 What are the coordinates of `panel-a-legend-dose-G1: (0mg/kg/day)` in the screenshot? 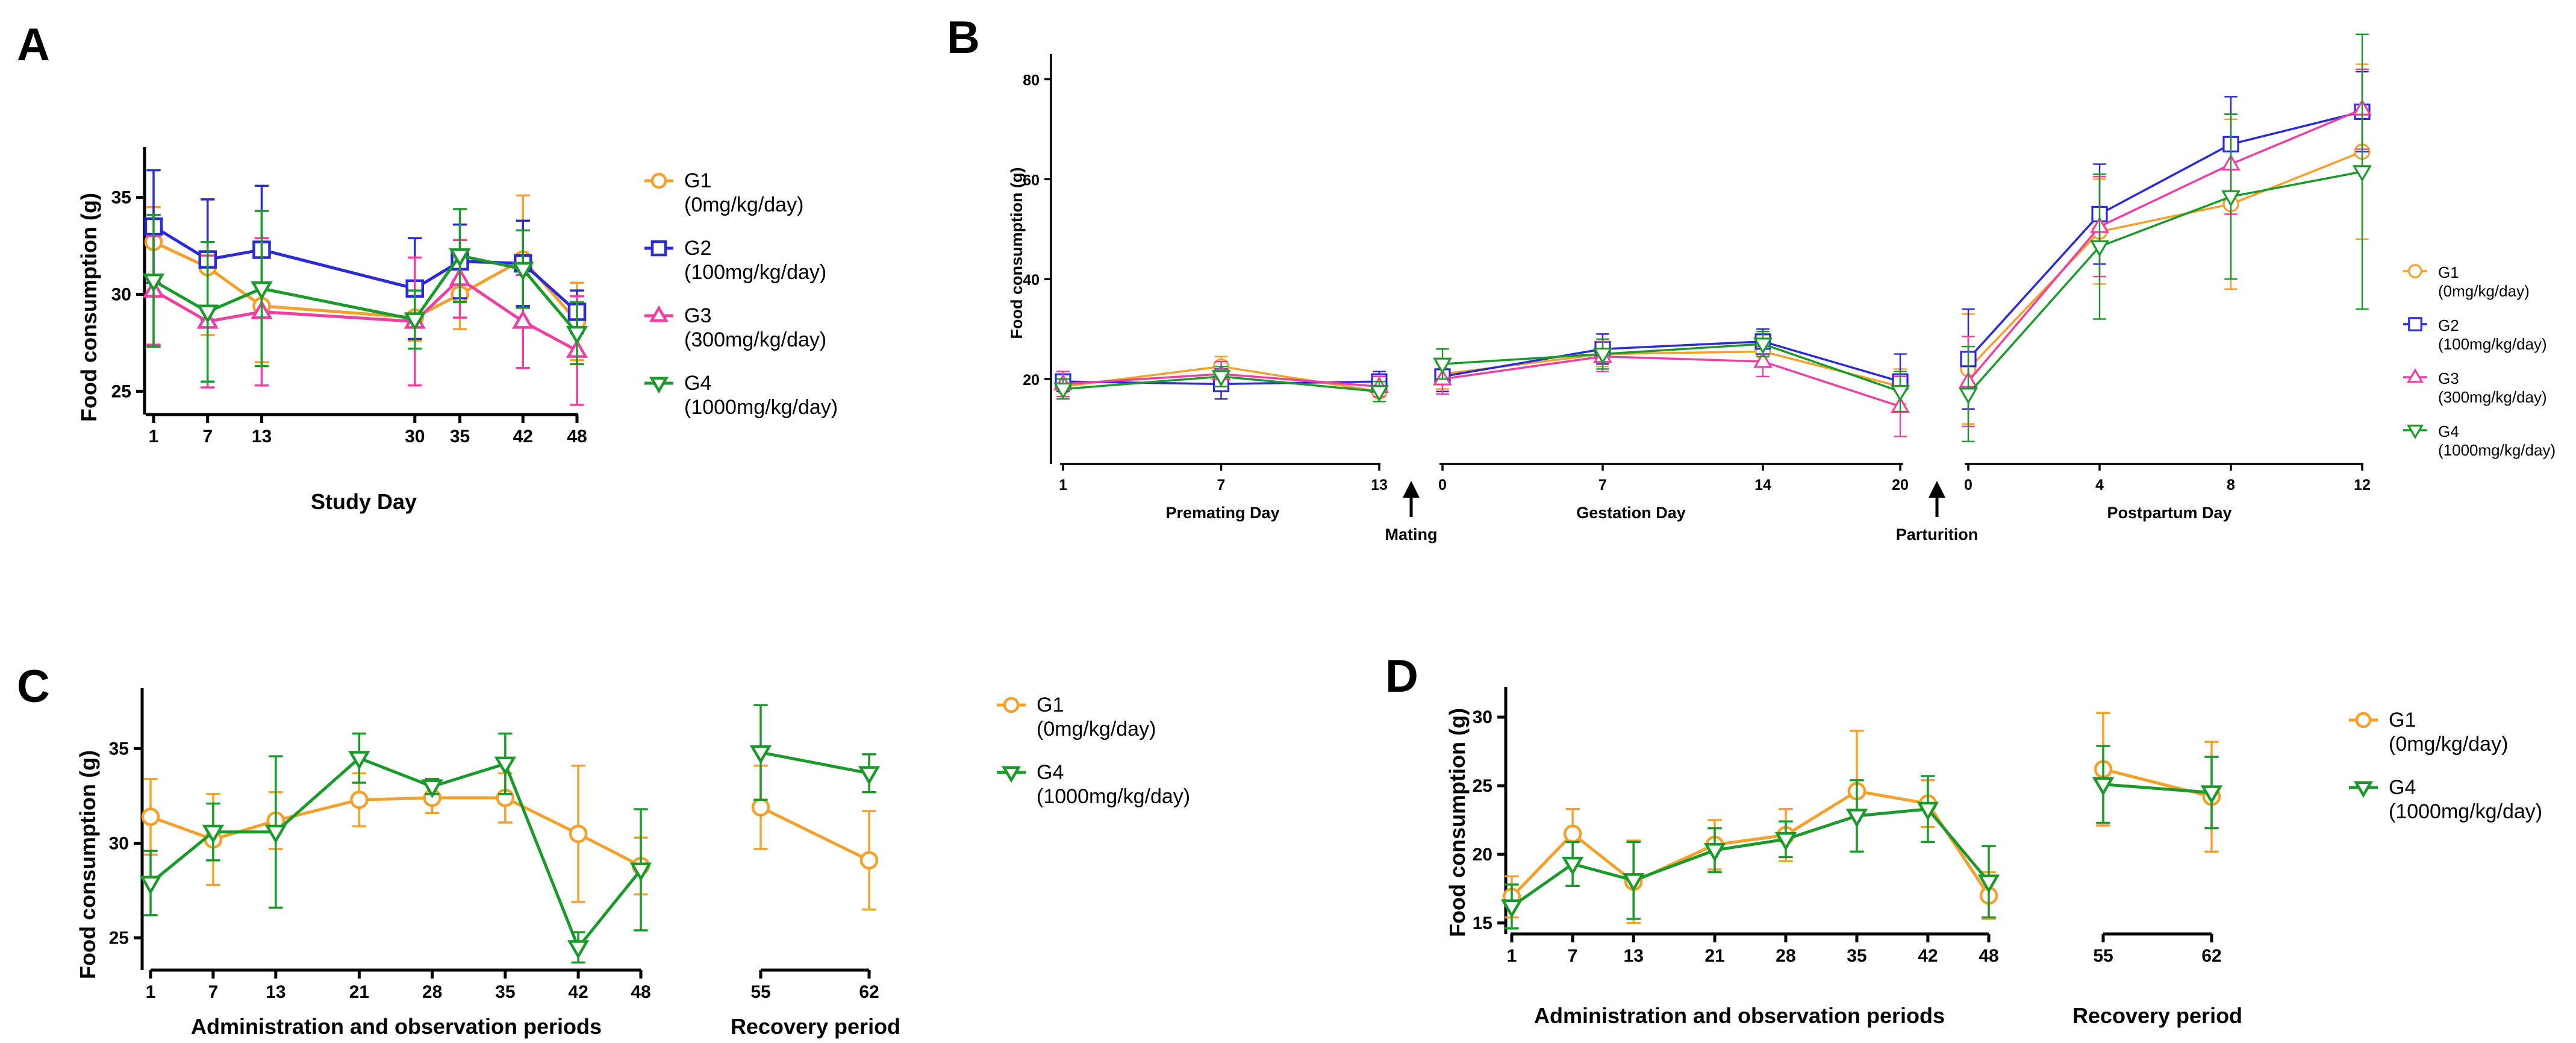 It's located at (743, 204).